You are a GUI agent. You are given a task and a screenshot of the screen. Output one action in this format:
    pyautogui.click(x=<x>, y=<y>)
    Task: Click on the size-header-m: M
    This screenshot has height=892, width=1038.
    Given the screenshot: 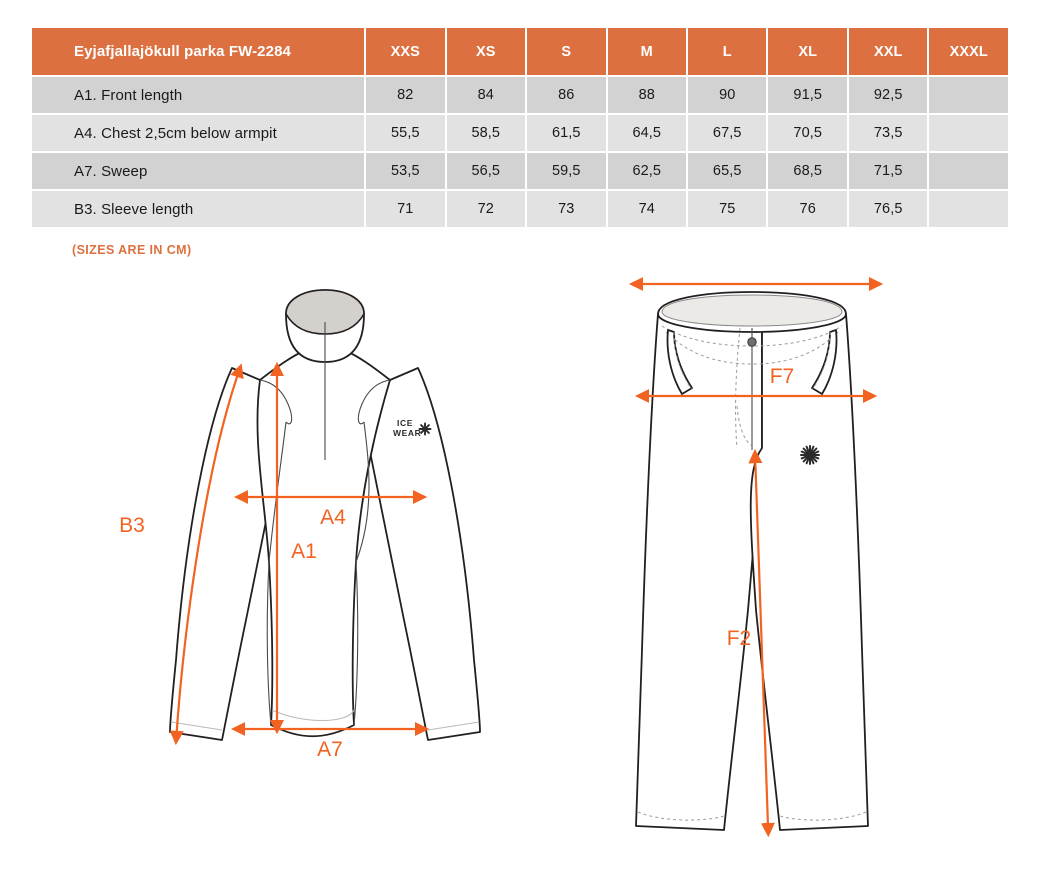 What is the action you would take?
    pyautogui.click(x=646, y=51)
    